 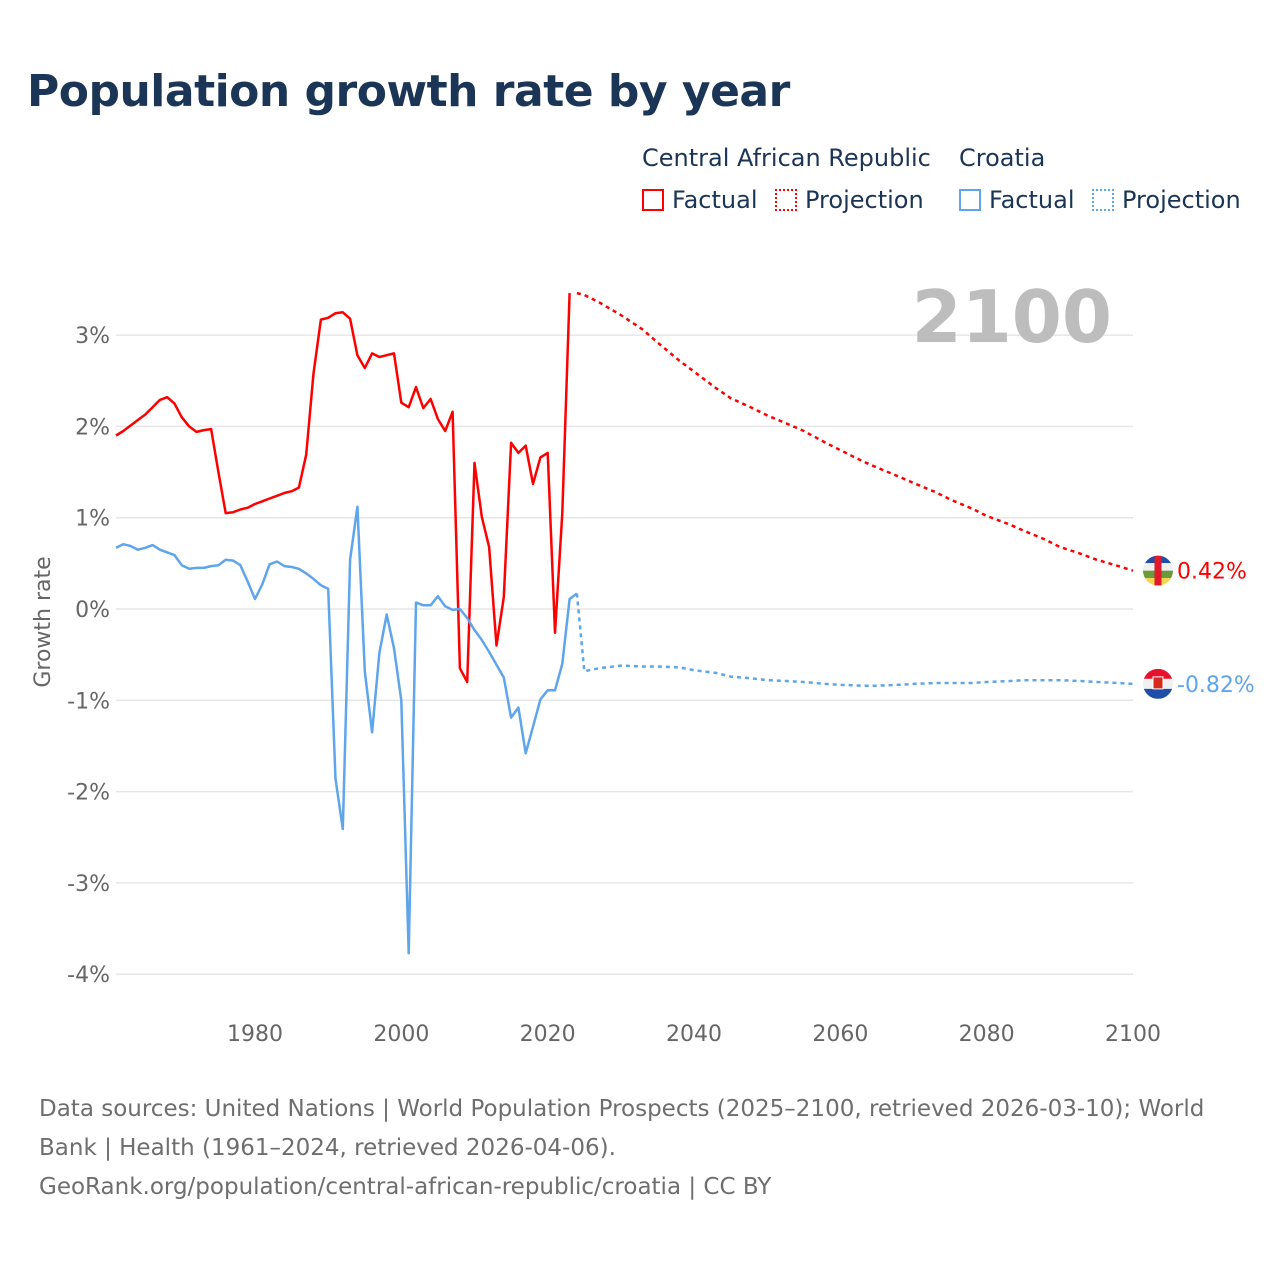 What do you see at coordinates (92, 336) in the screenshot?
I see `y-tick-label: 3%` at bounding box center [92, 336].